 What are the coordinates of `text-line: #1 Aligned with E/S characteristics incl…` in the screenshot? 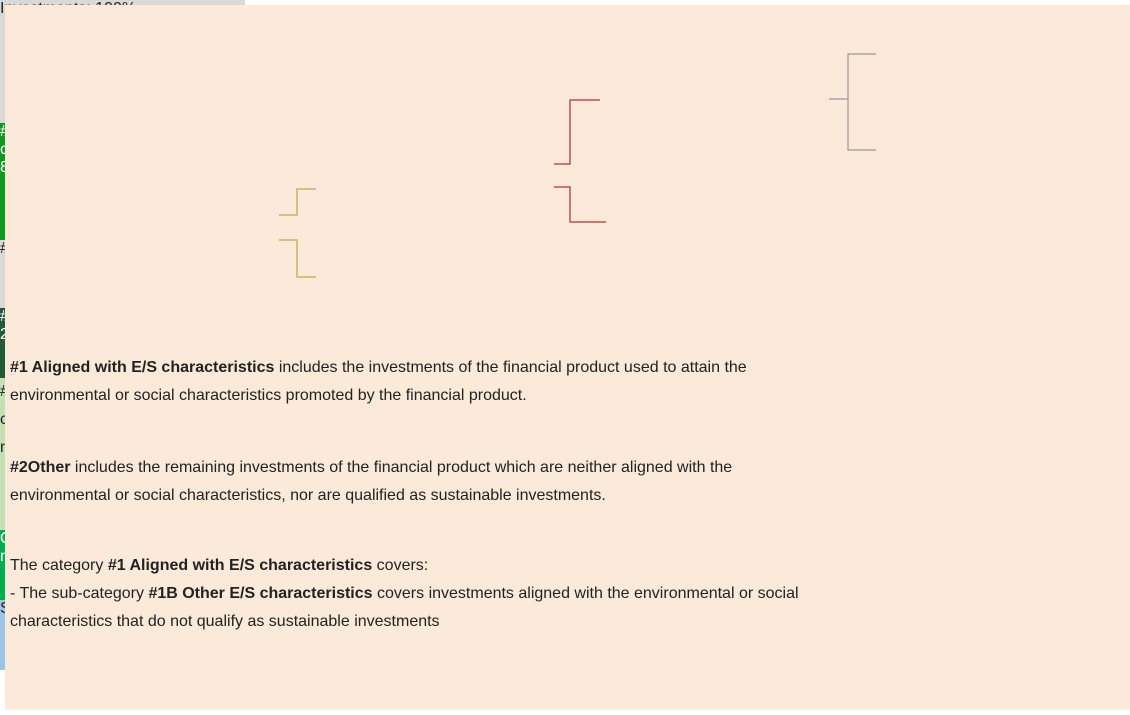 It's located at (378, 368).